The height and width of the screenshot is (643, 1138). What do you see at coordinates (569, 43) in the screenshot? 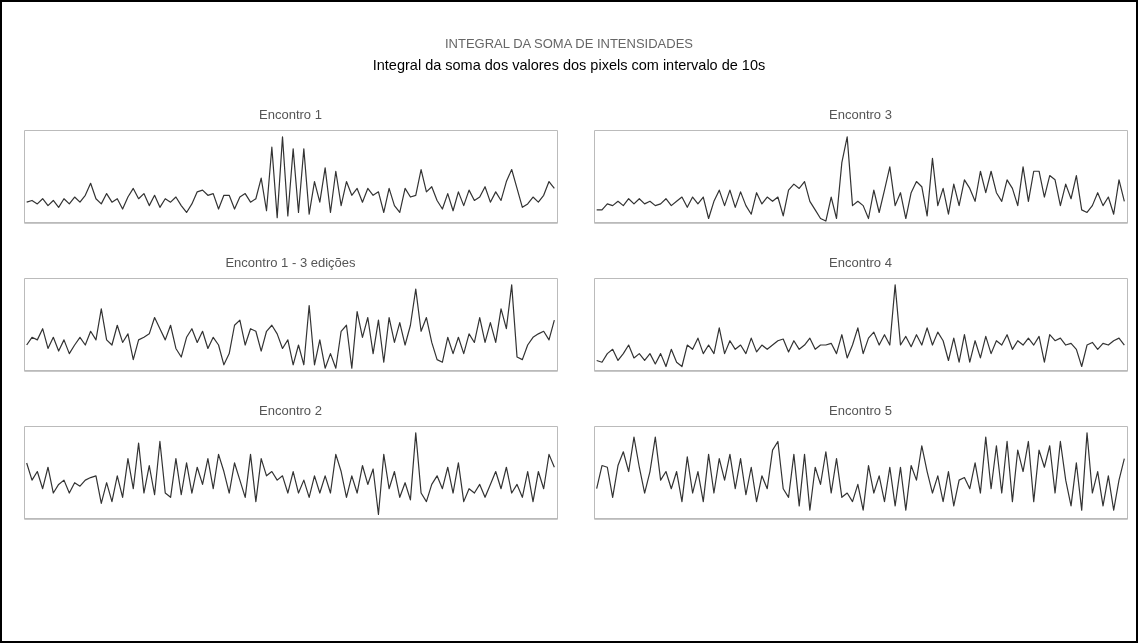
I see `text: INTEGRAL DA SOMA DE INTENSIDADES` at bounding box center [569, 43].